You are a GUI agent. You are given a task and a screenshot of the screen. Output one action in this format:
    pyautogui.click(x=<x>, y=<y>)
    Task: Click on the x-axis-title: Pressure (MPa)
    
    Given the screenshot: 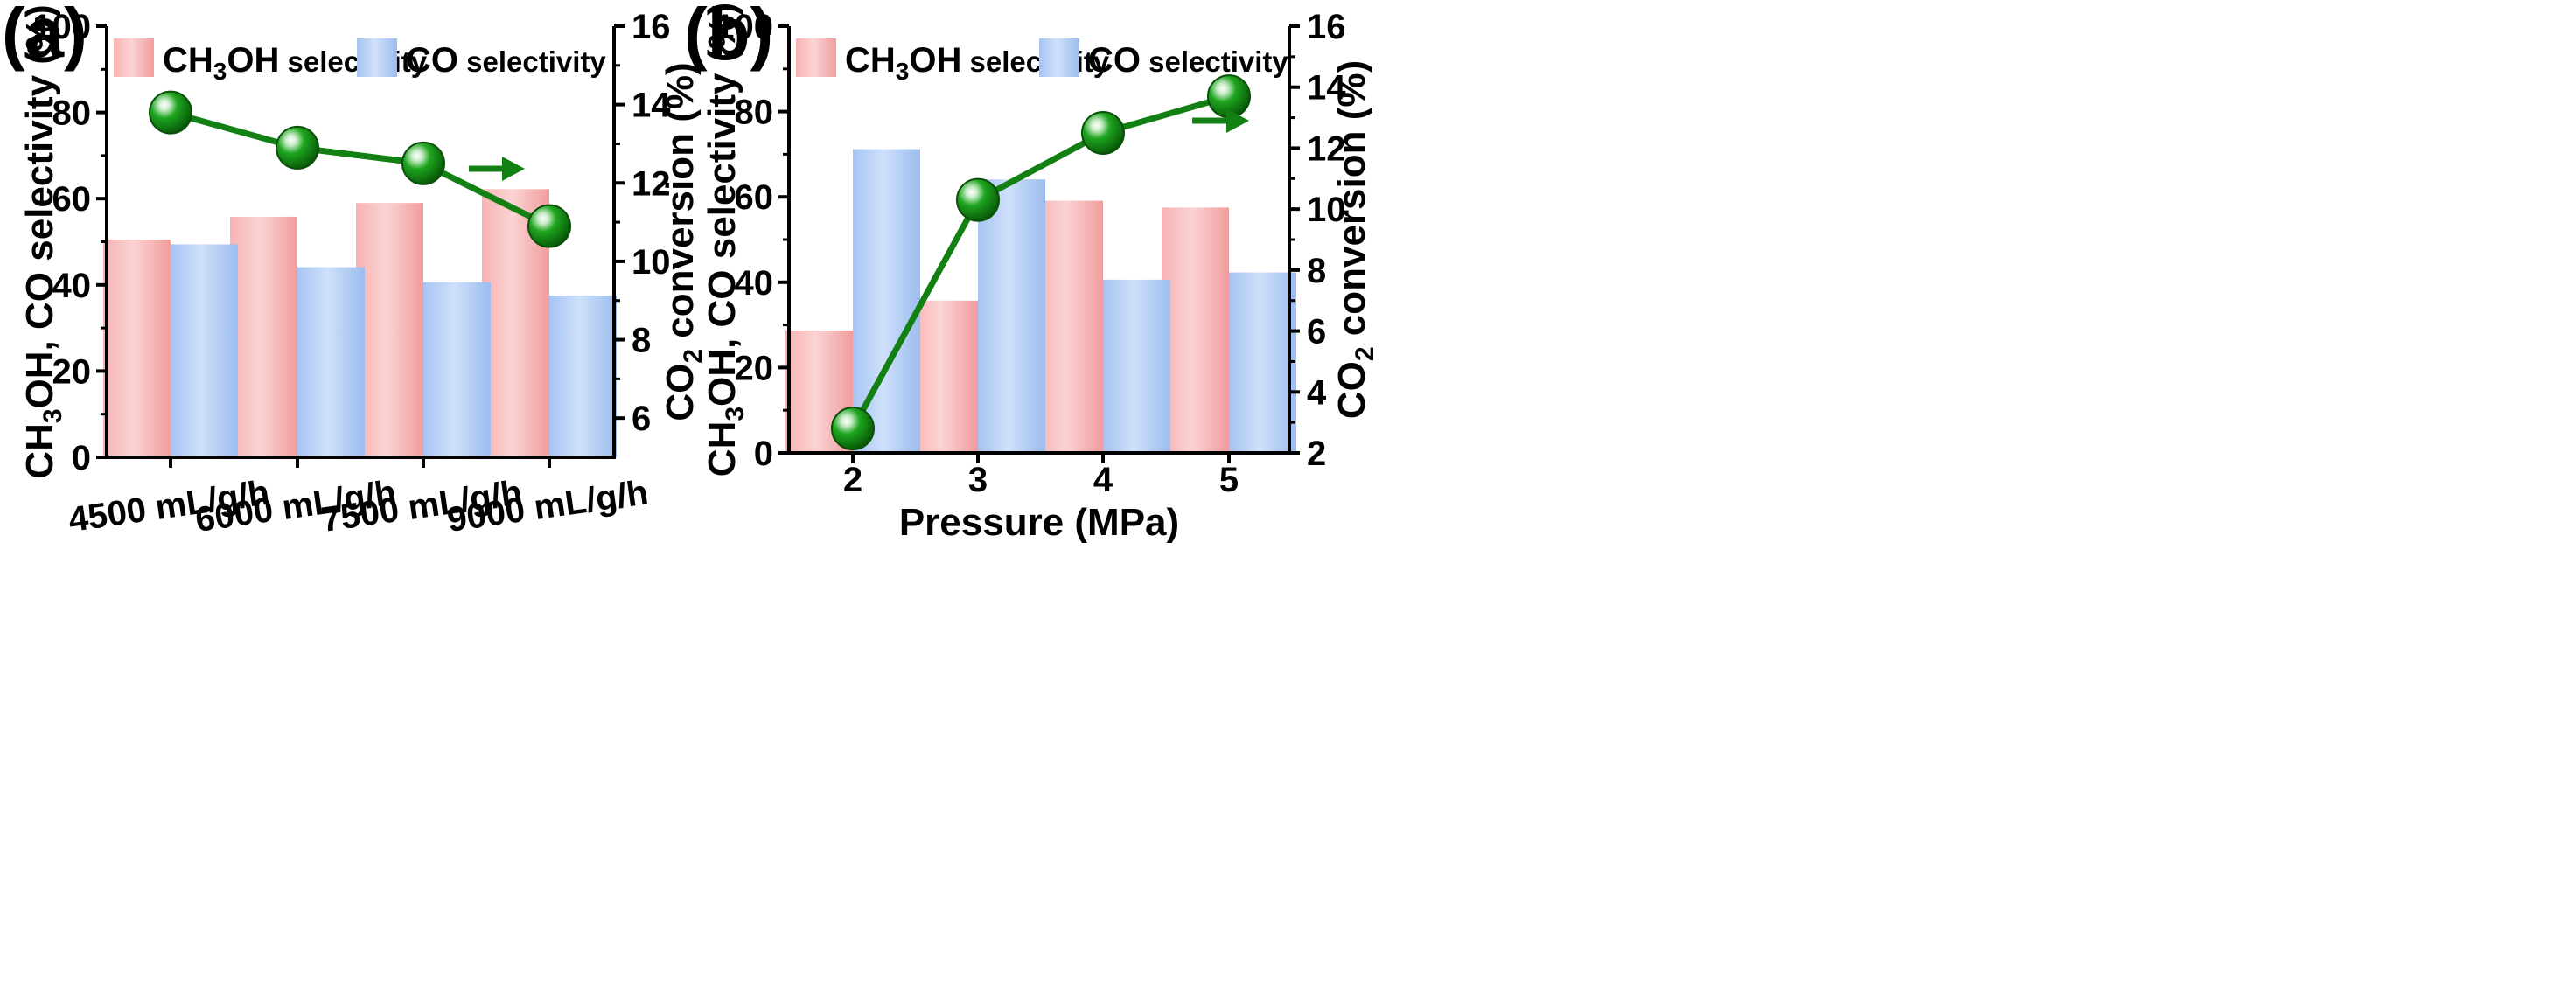 What is the action you would take?
    pyautogui.click(x=1039, y=522)
    